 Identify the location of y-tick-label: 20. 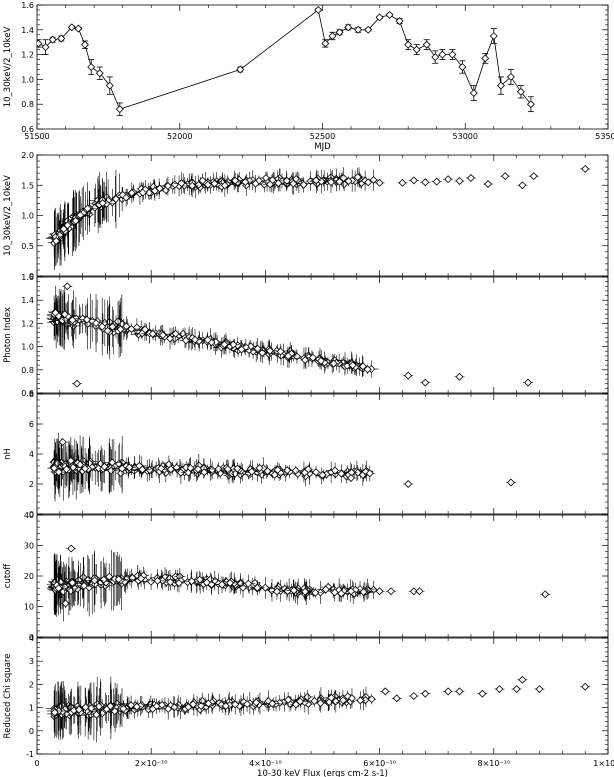
(29, 576).